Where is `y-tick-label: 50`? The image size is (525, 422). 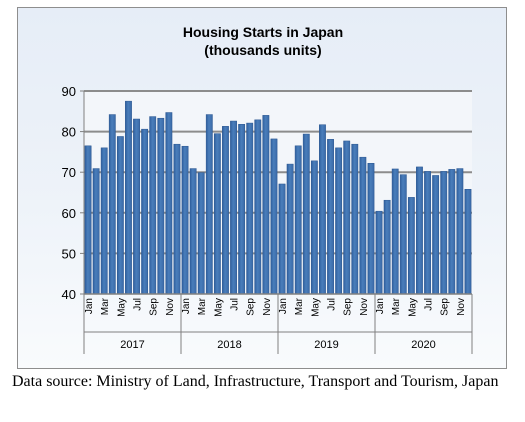 y-tick-label: 50 is located at coordinates (69, 253).